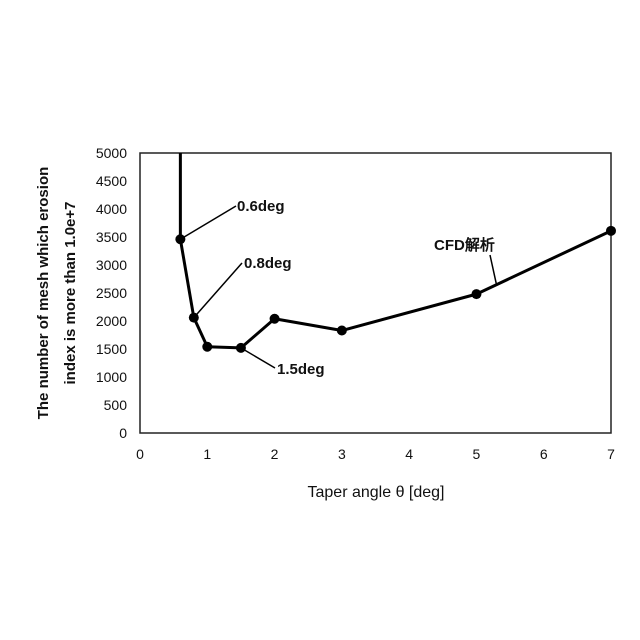 The height and width of the screenshot is (640, 640). Describe the element at coordinates (111, 181) in the screenshot. I see `y-tick-label: 4500` at that location.